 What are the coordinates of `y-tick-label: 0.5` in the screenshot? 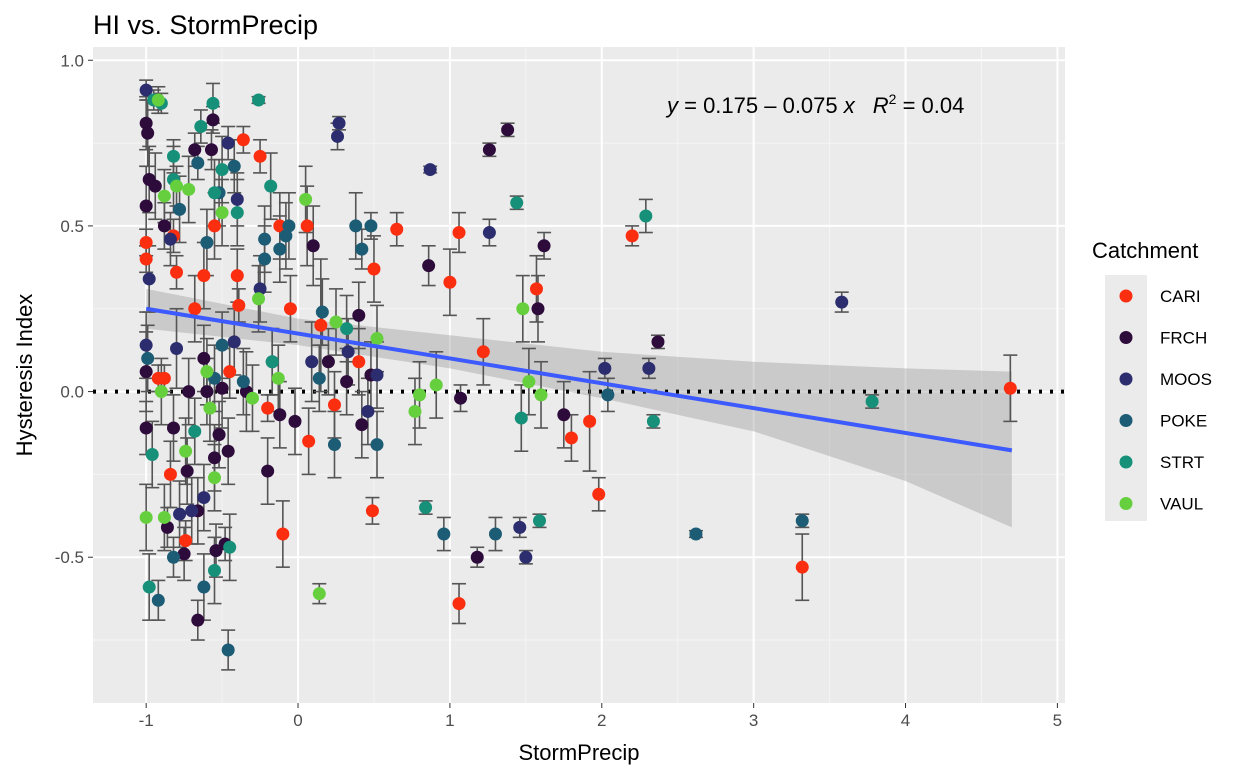 It's located at (72, 226).